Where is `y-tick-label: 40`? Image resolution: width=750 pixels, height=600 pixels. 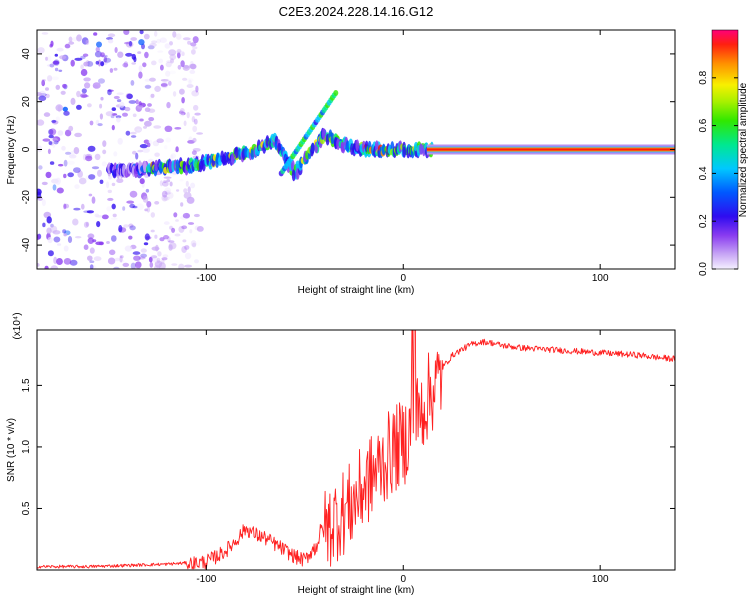
y-tick-label: 40 is located at coordinates (26, 54).